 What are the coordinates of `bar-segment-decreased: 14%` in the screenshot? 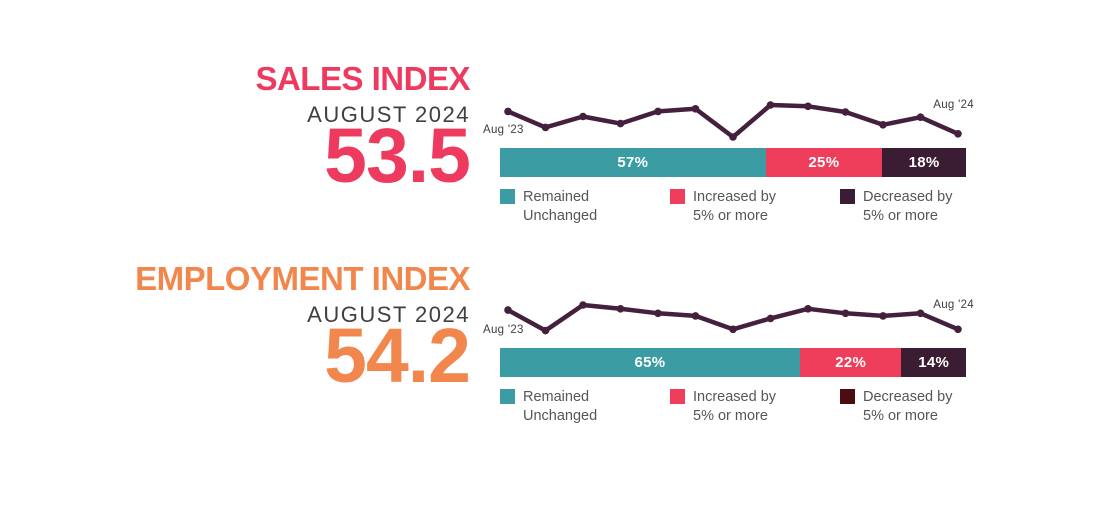 It's located at (933, 362).